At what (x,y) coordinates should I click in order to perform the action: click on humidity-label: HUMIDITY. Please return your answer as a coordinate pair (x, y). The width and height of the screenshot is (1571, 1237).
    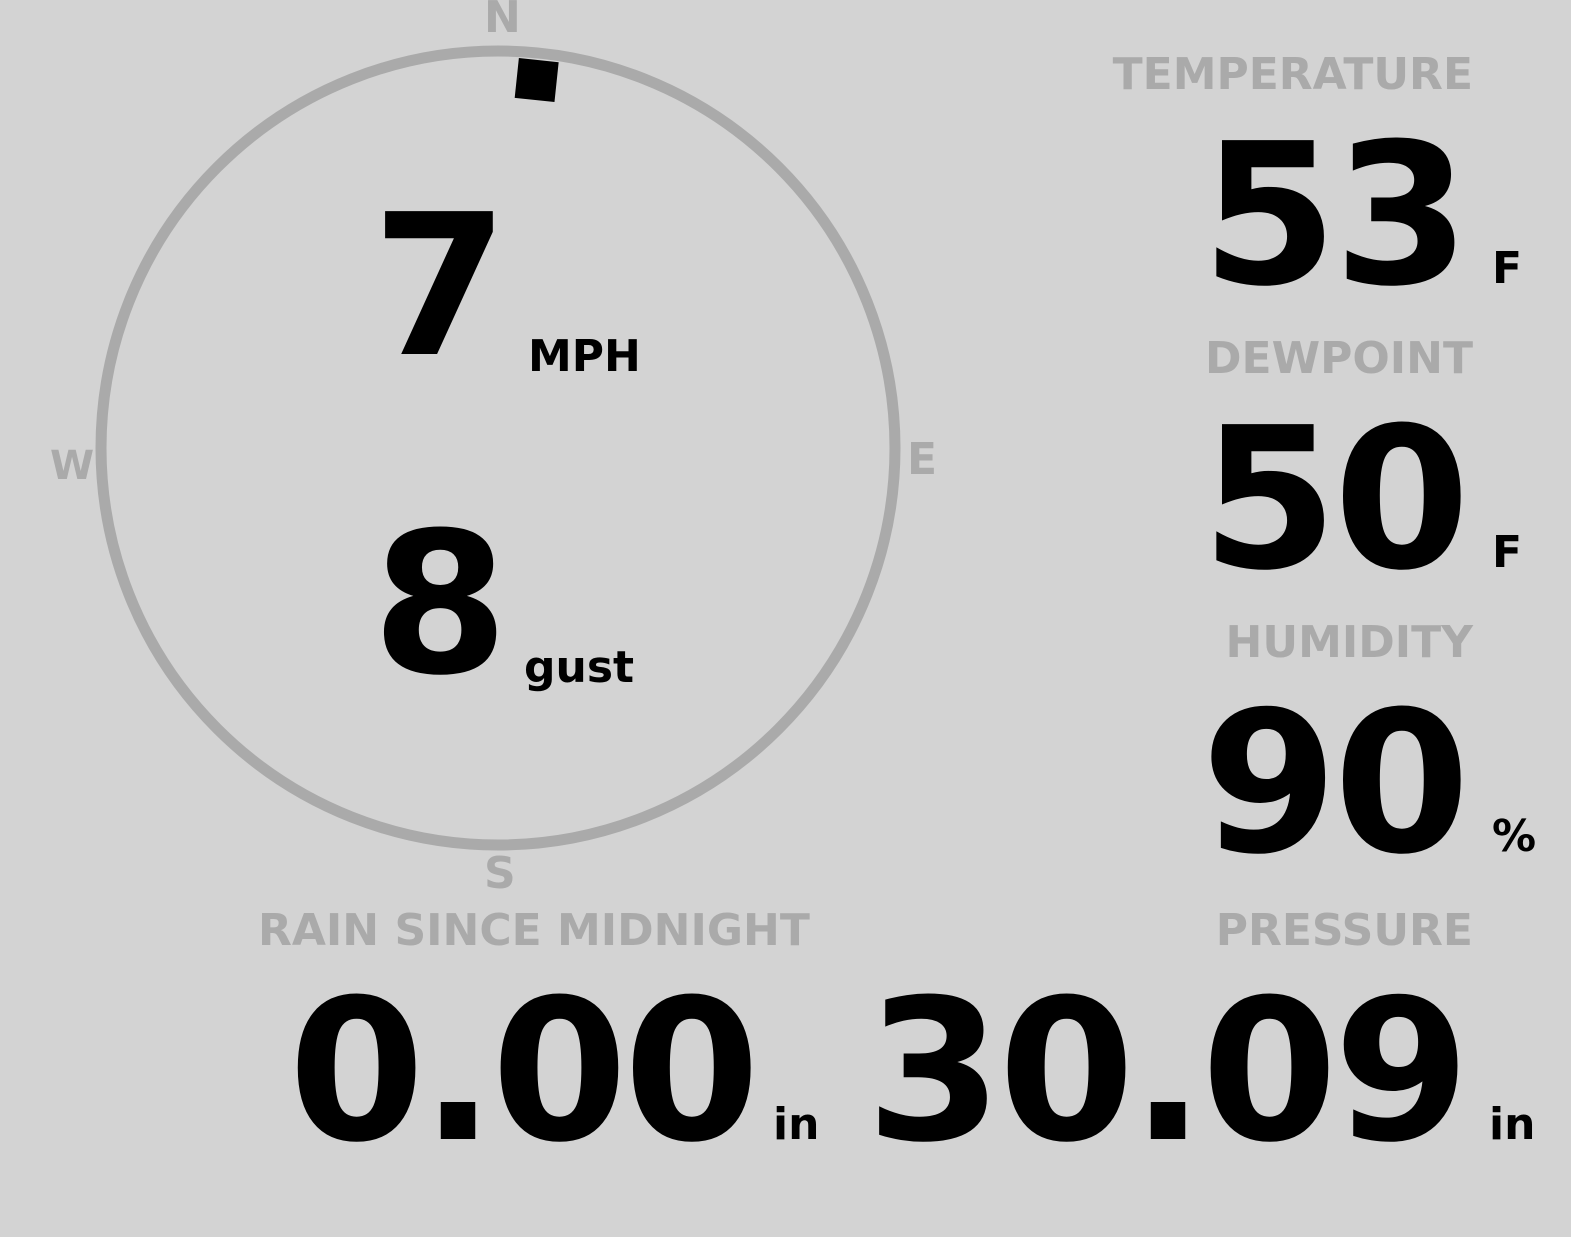
    Looking at the image, I should click on (1349, 642).